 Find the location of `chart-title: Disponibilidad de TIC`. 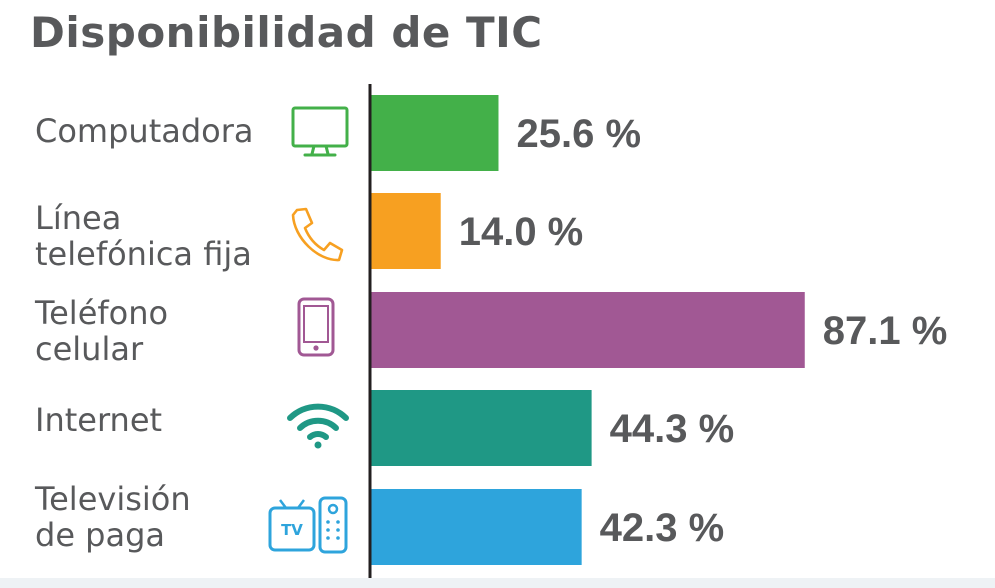

chart-title: Disponibilidad de TIC is located at coordinates (286, 32).